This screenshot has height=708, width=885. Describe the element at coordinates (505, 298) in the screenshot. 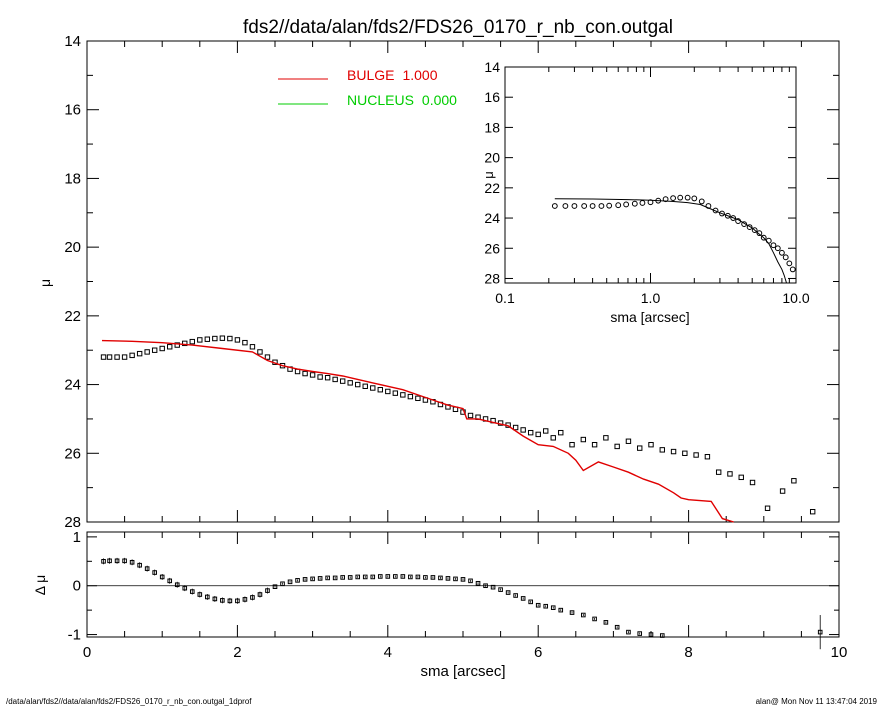

I see `inset-x-tick-label: 0.1` at that location.